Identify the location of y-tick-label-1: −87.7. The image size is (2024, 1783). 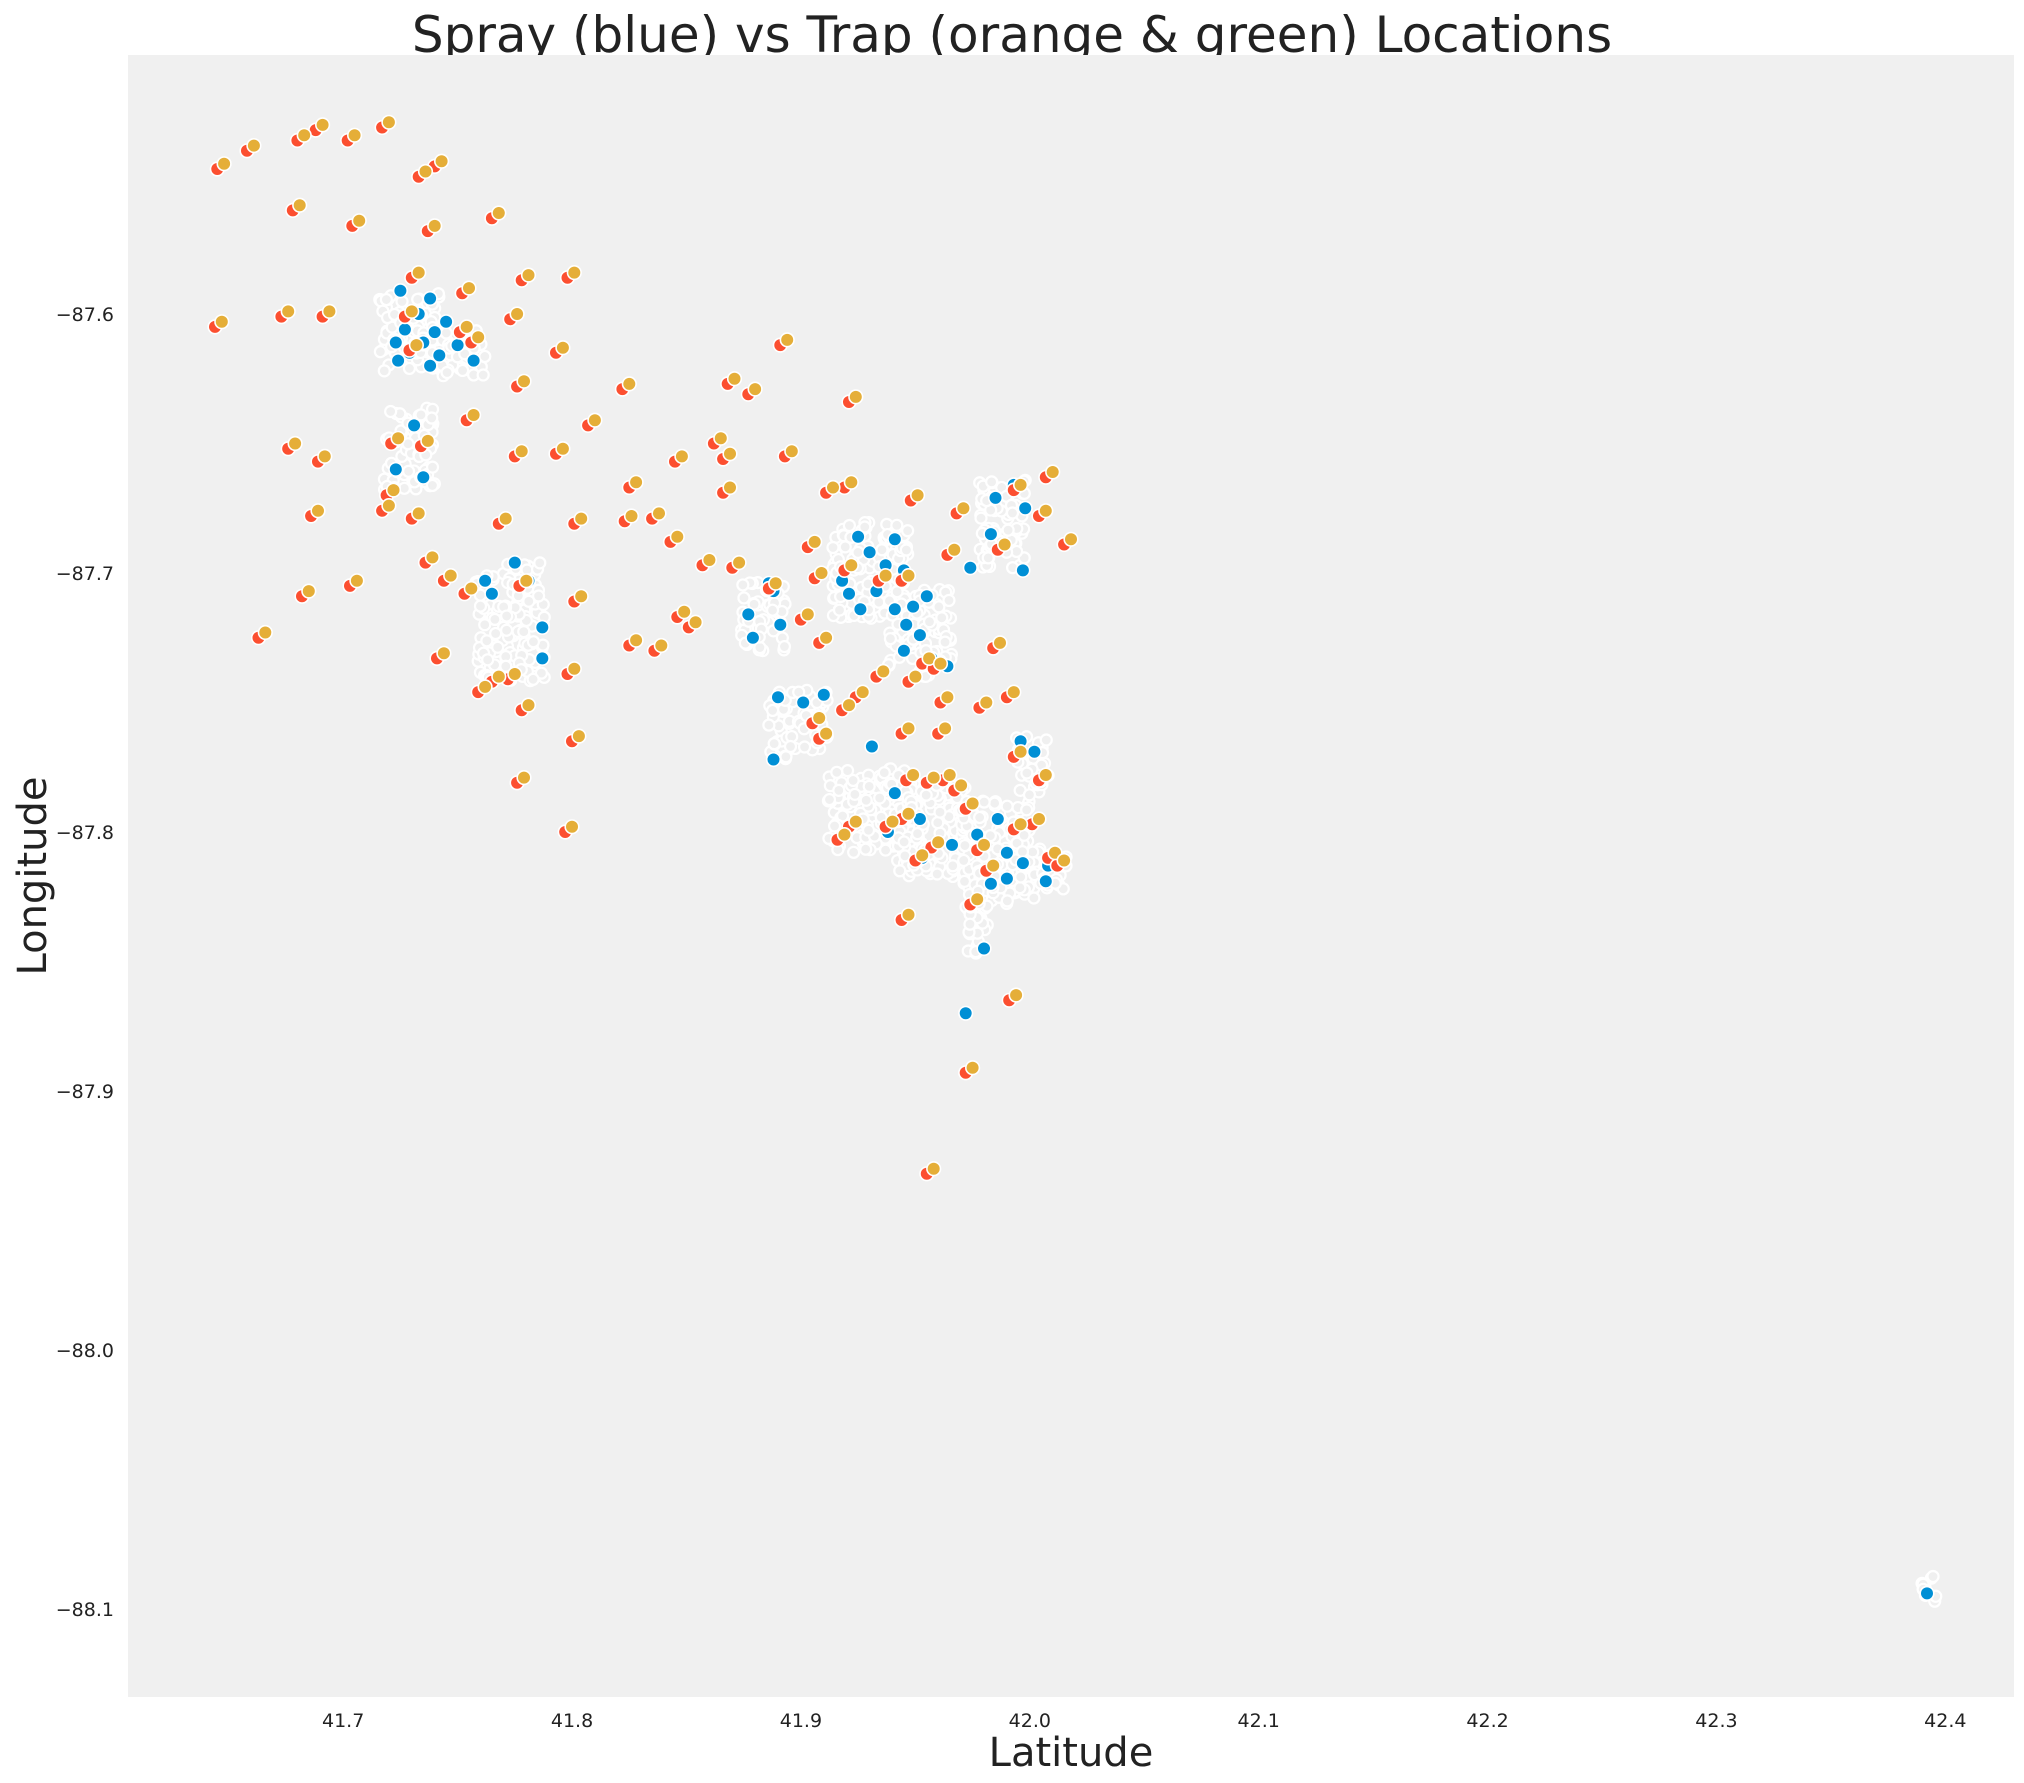
(85, 574).